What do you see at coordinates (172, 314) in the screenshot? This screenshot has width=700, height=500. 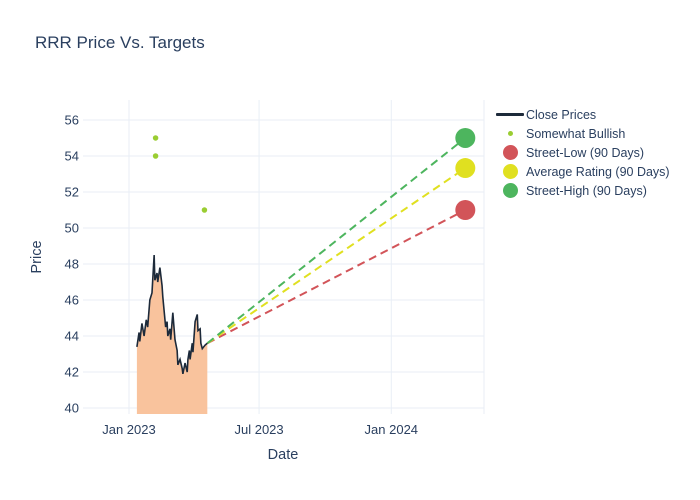 I see `close-prices-line` at bounding box center [172, 314].